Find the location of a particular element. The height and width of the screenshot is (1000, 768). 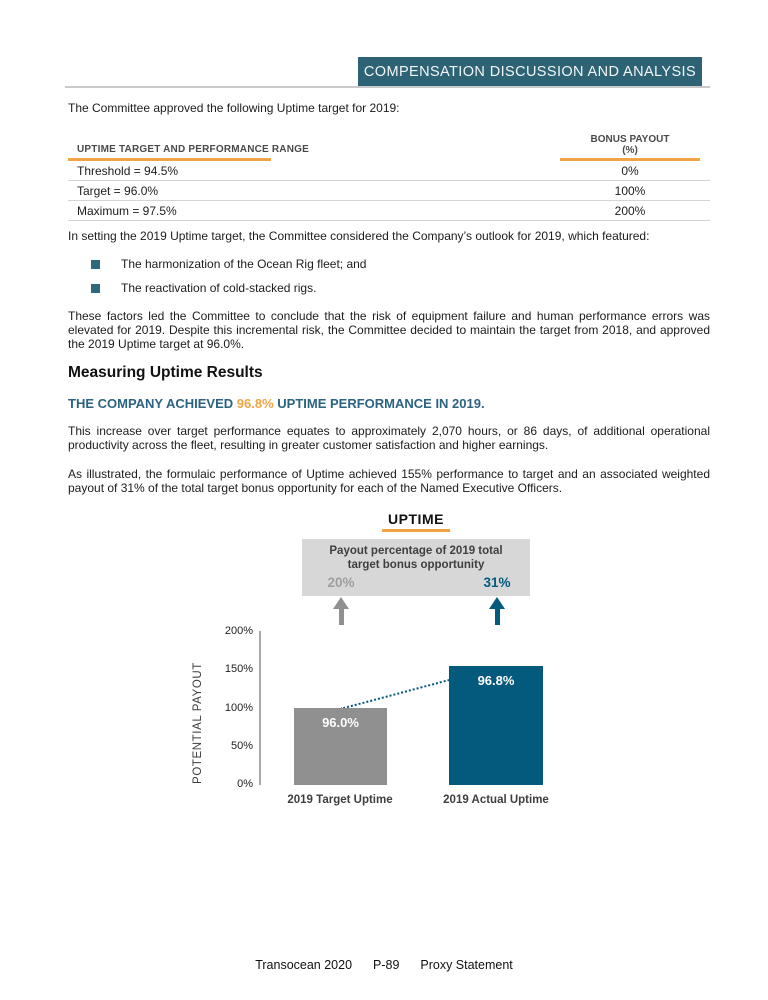

chart-title: UPTIME is located at coordinates (416, 521).